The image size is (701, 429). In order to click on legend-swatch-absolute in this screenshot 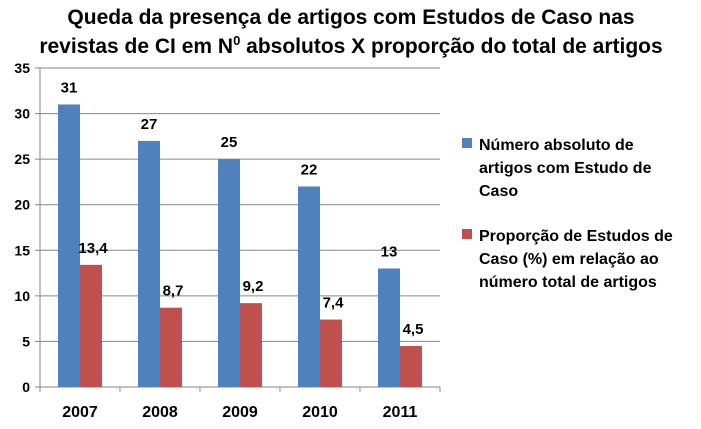, I will do `click(467, 143)`.